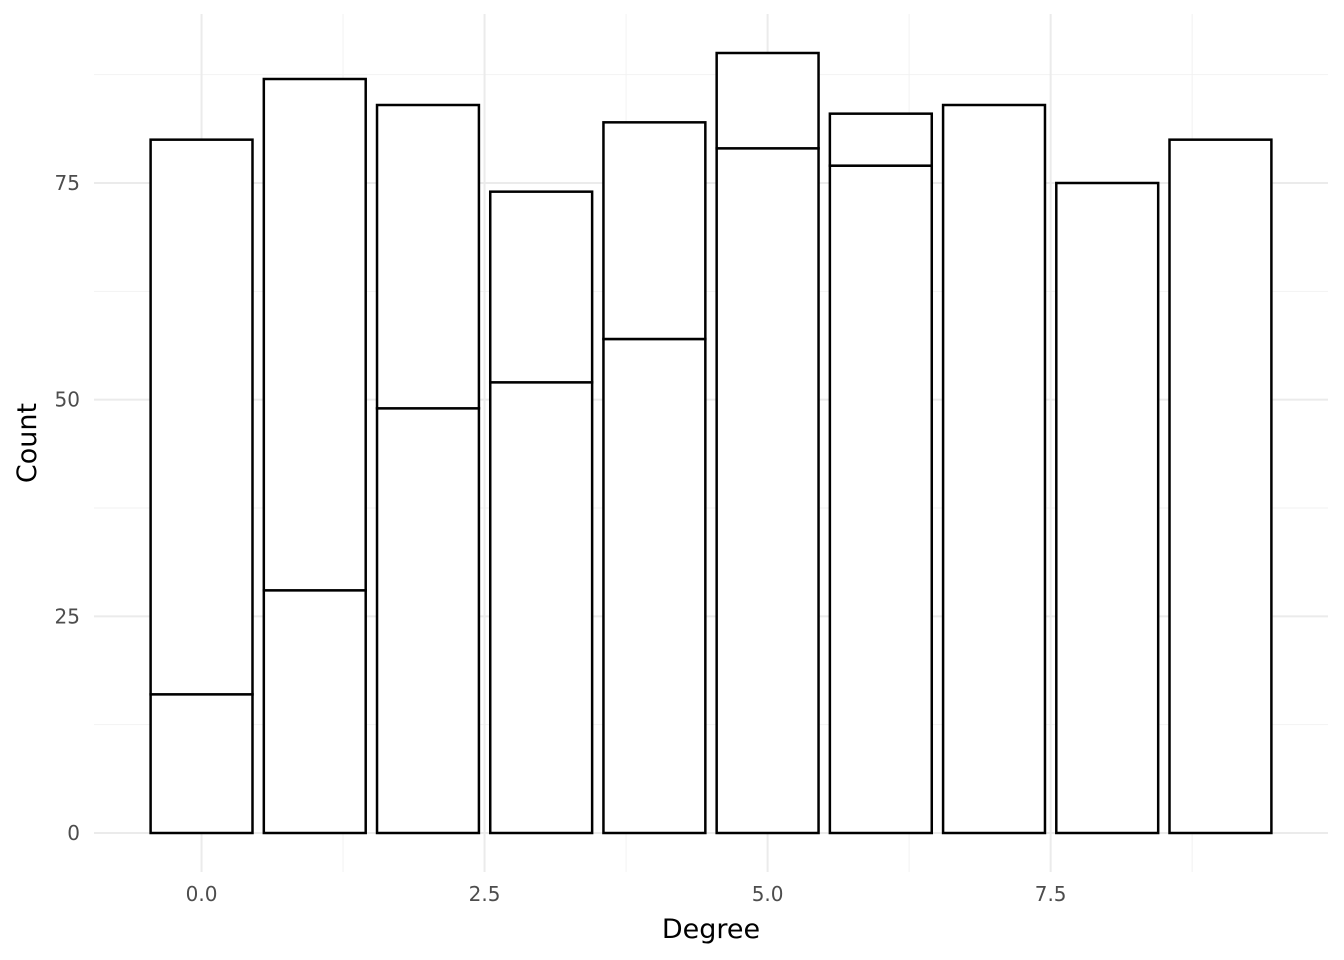  What do you see at coordinates (626, 894) in the screenshot?
I see `x-axis-ticks: 0.0 2.5 5.0 7.5` at bounding box center [626, 894].